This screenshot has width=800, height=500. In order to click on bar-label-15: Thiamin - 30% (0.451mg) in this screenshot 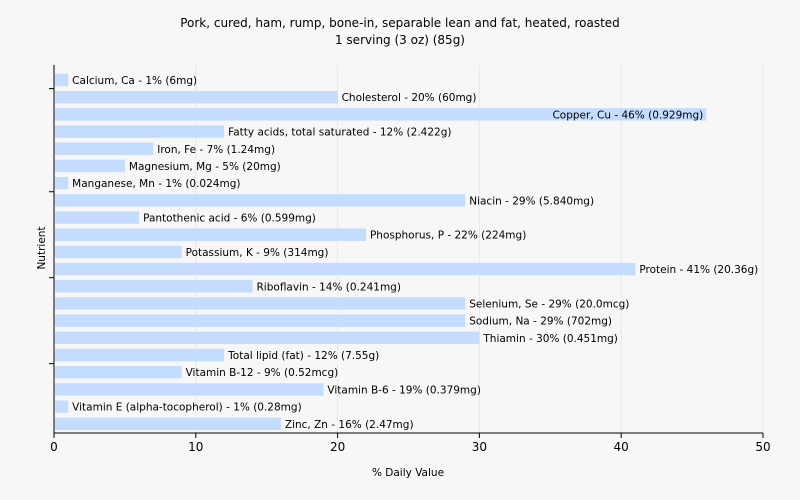, I will do `click(550, 339)`.